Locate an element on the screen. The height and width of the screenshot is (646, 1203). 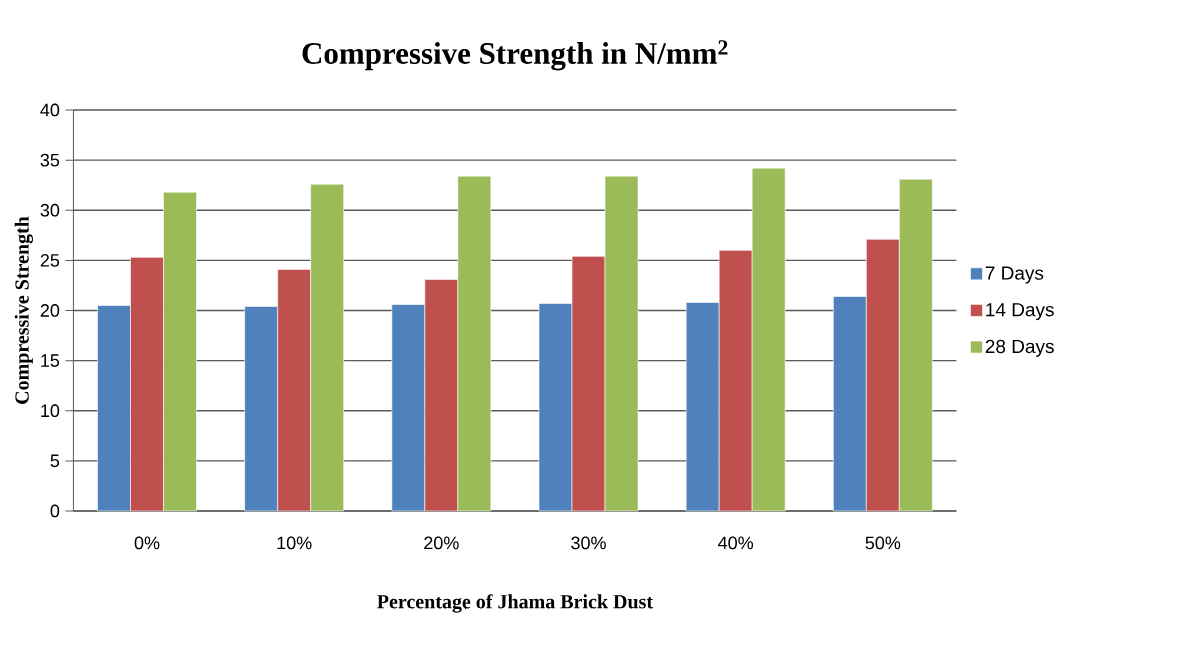
y-tick-label: 25 is located at coordinates (50, 260).